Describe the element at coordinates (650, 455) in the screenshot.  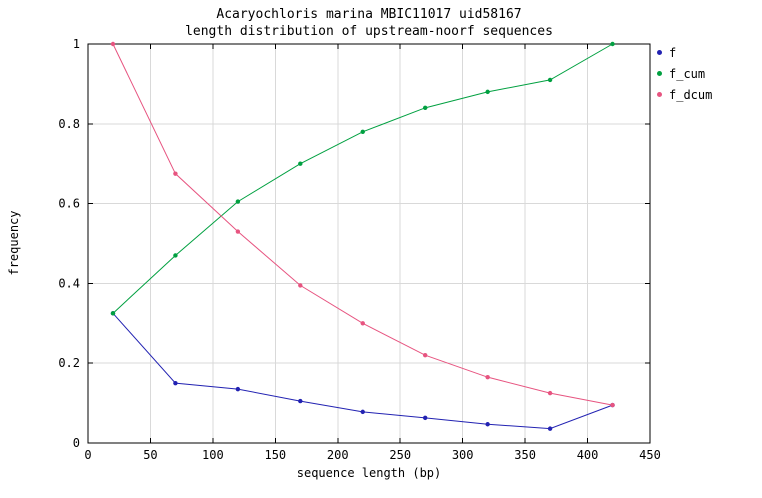
I see `x-tick-label: 450` at that location.